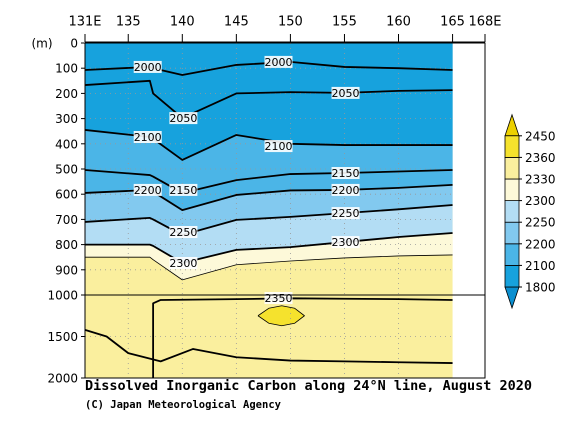  What do you see at coordinates (66, 144) in the screenshot?
I see `y-tick-label: 400` at bounding box center [66, 144].